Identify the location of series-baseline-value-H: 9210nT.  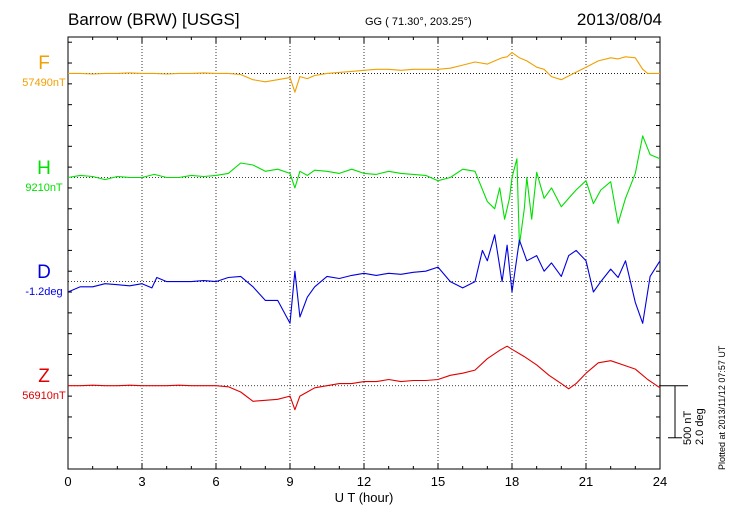
(44, 187).